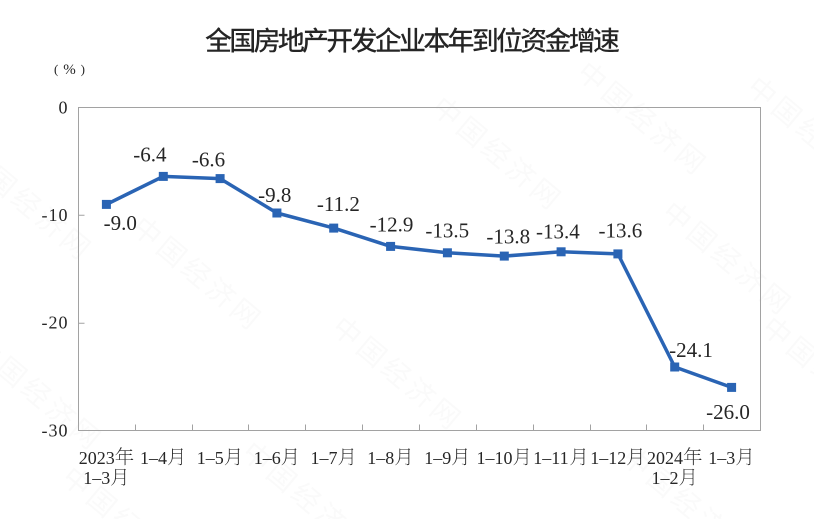 The image size is (814, 524). Describe the element at coordinates (153, 458) in the screenshot. I see `svg-text: 1–4` at that location.